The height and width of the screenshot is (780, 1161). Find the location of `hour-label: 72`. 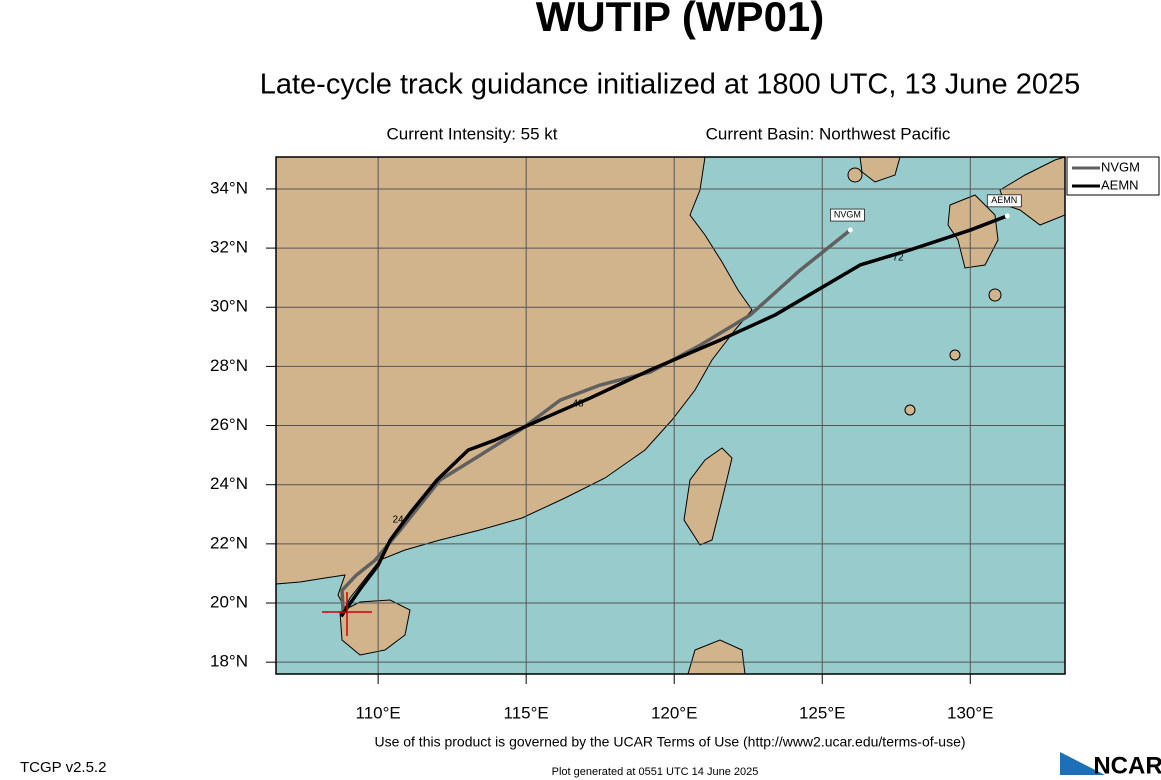

hour-label: 72 is located at coordinates (898, 258).